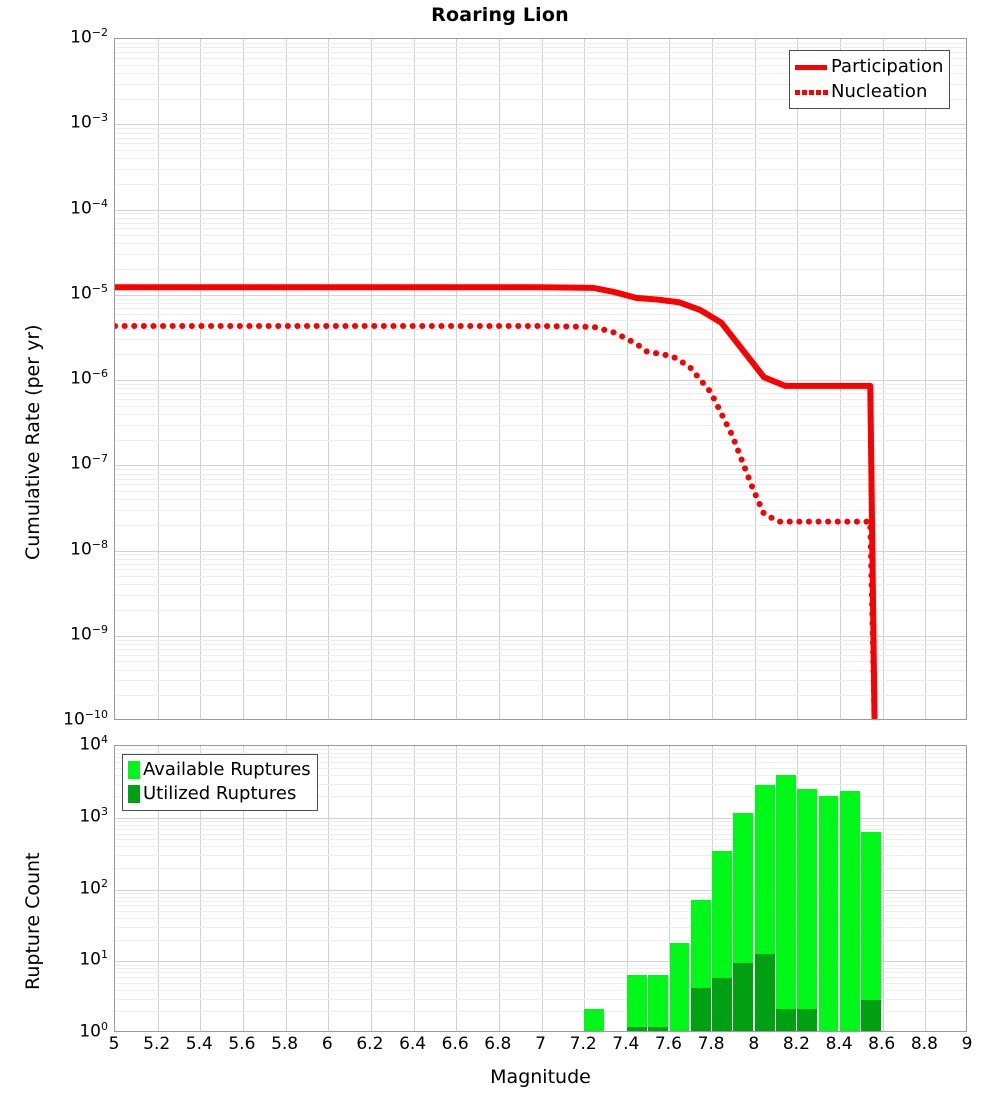  Describe the element at coordinates (711, 1044) in the screenshot. I see `x-tick-14: 7.8` at that location.